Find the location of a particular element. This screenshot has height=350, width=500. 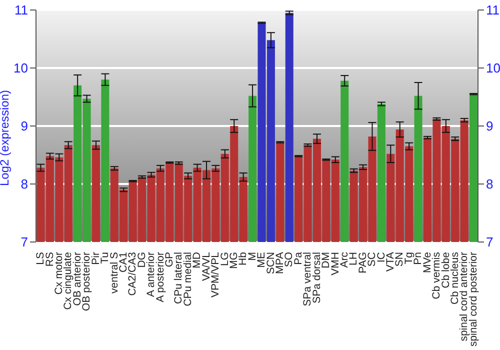

y2-tick-label: 8 is located at coordinates (490, 184).